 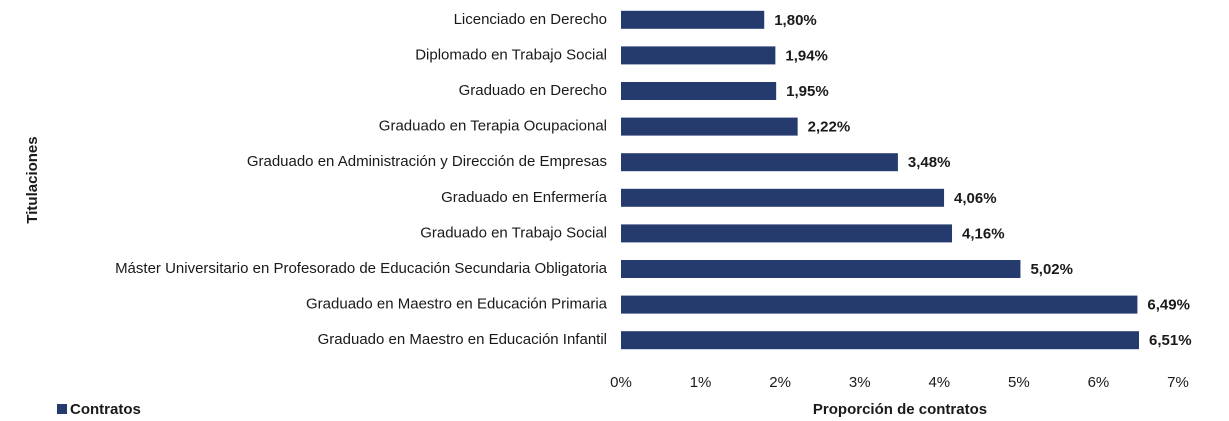 What do you see at coordinates (530, 19) in the screenshot?
I see `y-tick-label: Licenciado en Derecho` at bounding box center [530, 19].